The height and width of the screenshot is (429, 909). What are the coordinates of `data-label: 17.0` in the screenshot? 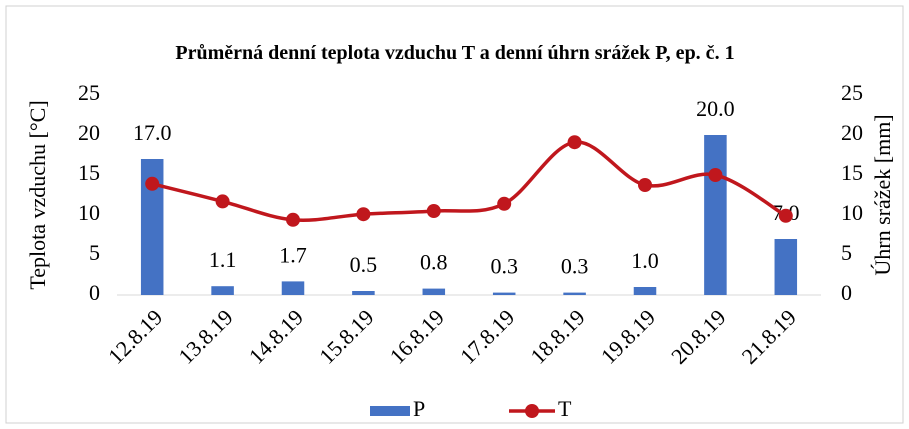 It's located at (152, 132).